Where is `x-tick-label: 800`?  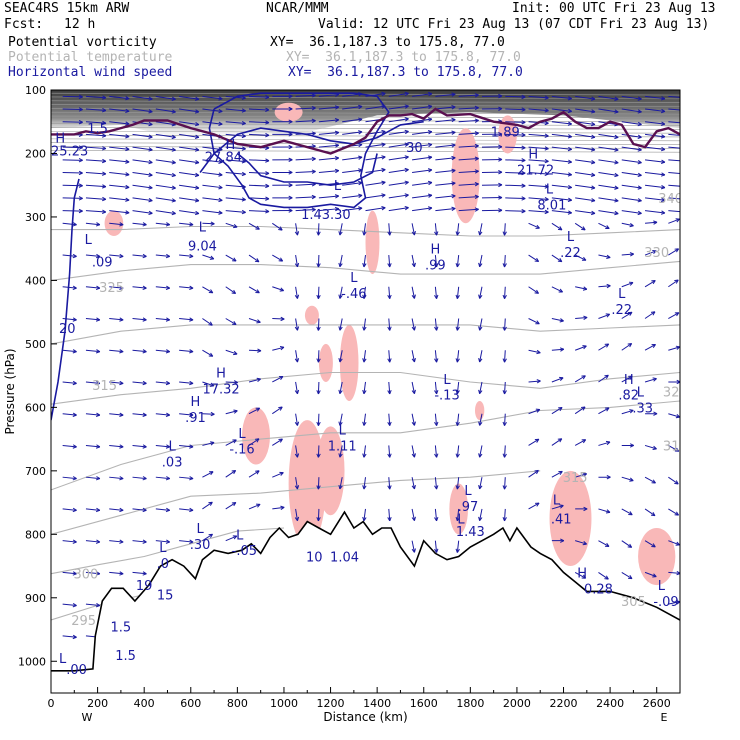
x-tick-label: 800 is located at coordinates (237, 703).